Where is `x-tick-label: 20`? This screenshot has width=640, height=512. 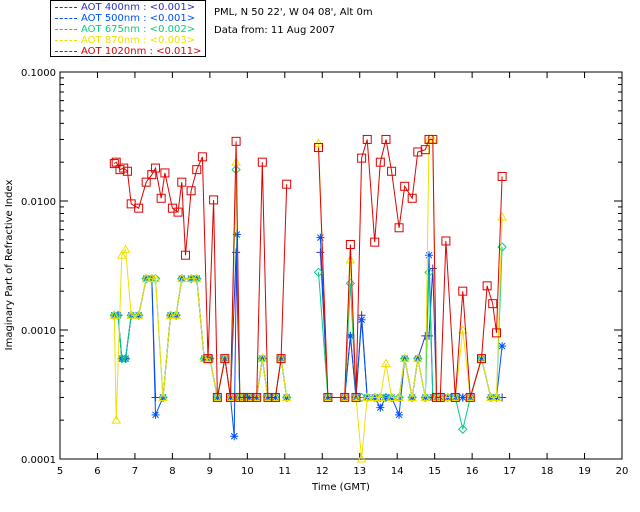
x-tick-label: 20 is located at coordinates (622, 471).